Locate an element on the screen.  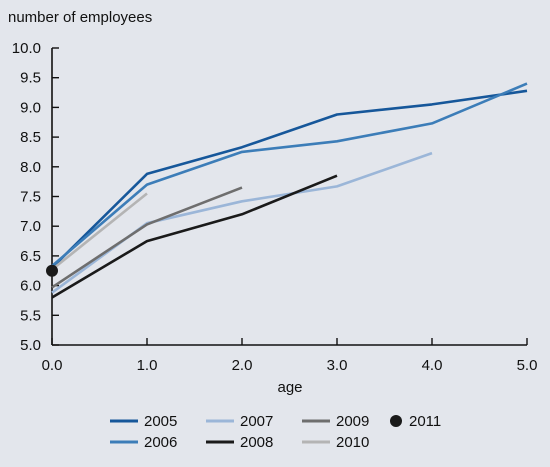
y-axis-title: number of employees is located at coordinates (80, 17).